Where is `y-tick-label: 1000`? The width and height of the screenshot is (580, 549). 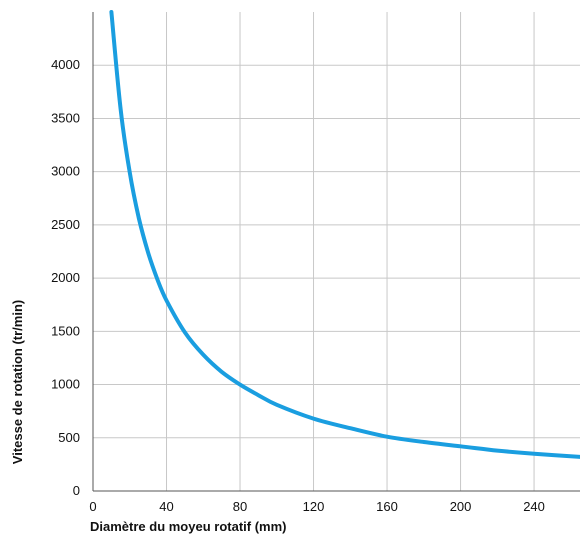
y-tick-label: 1000 is located at coordinates (65, 384).